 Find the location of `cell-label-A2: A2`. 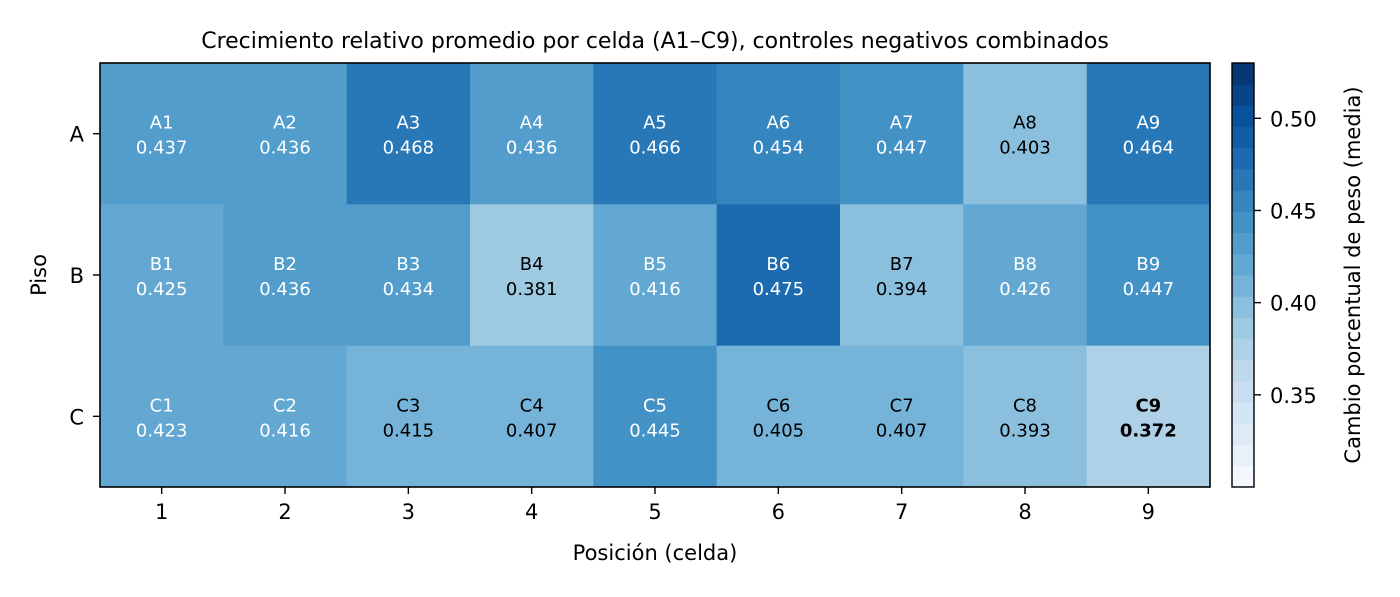

cell-label-A2: A2 is located at coordinates (285, 123).